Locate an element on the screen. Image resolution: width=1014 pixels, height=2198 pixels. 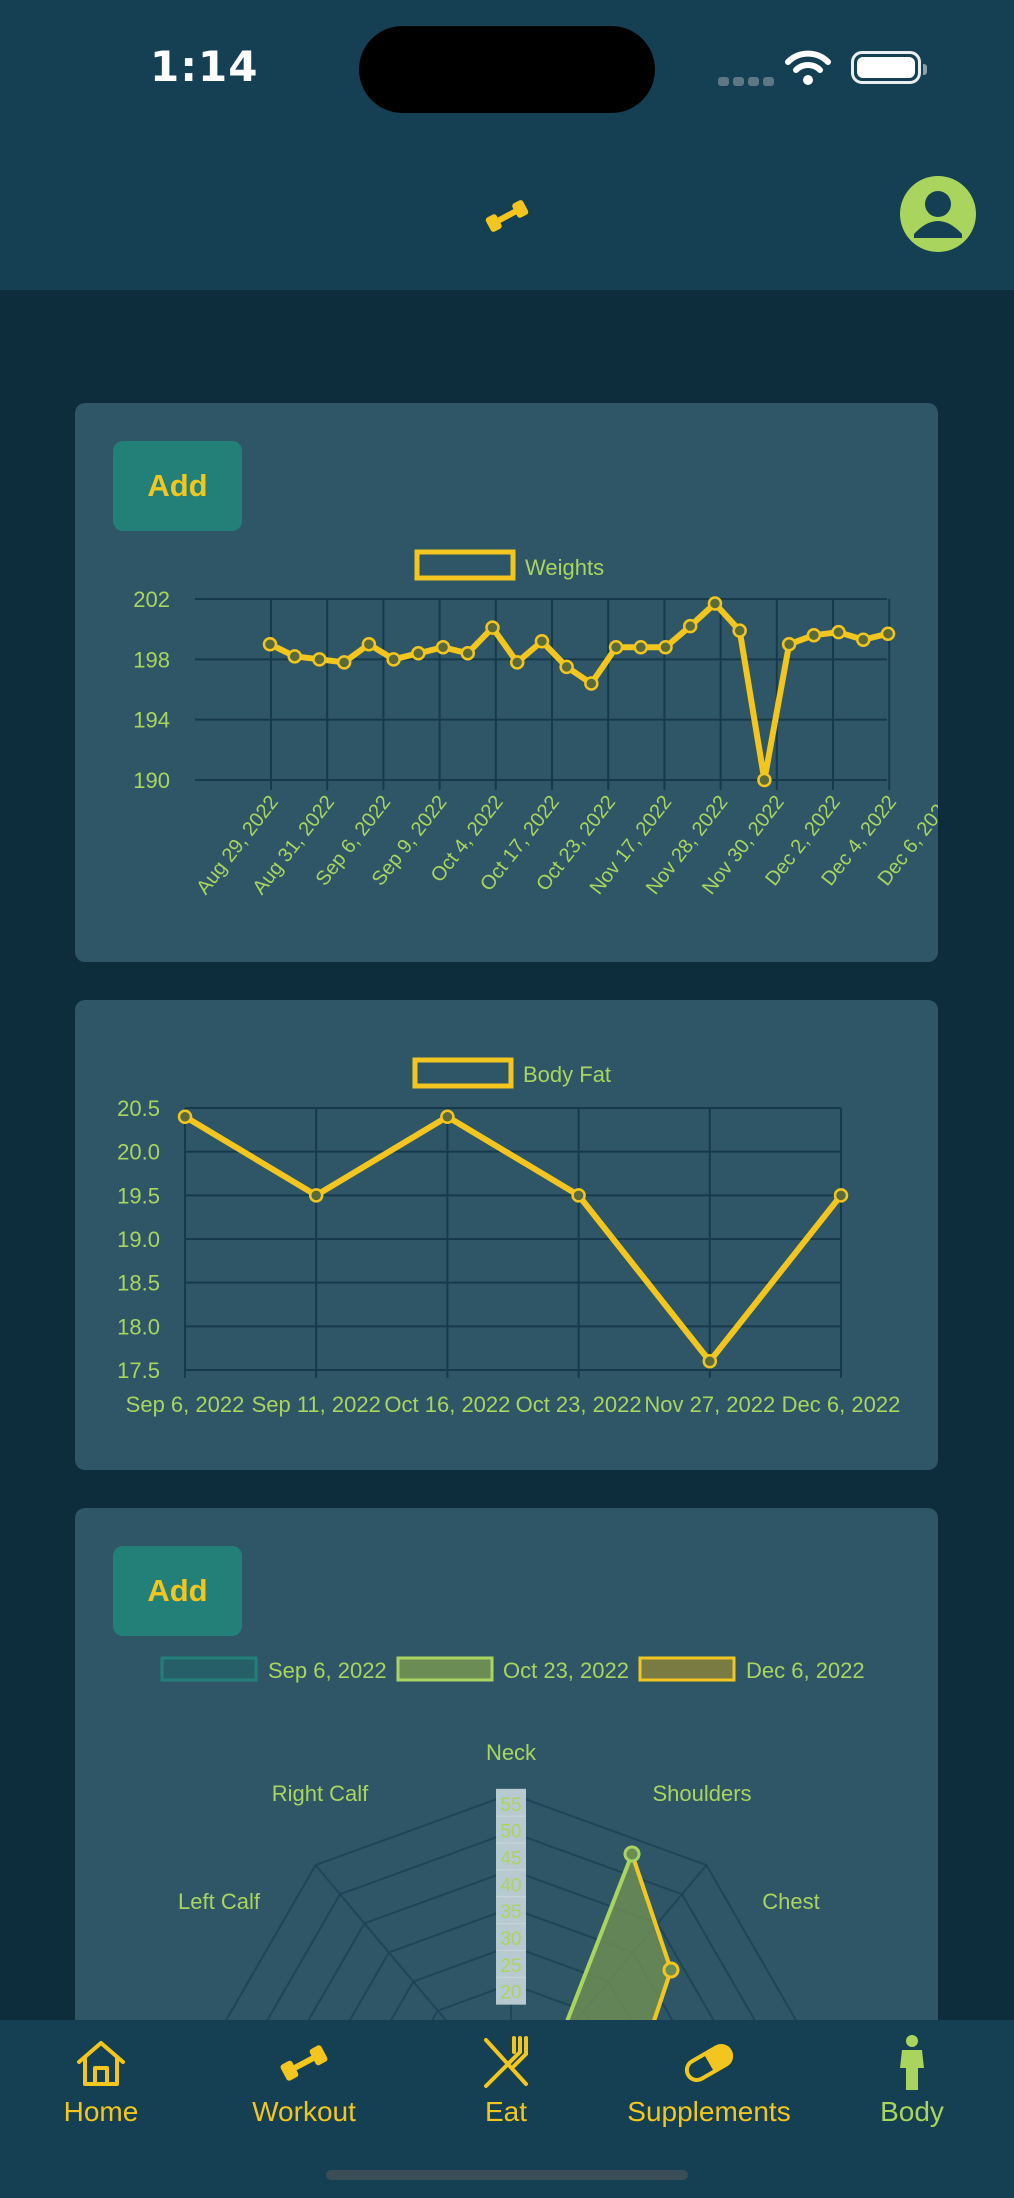
radar-tick-label: 30 is located at coordinates (510, 1939).